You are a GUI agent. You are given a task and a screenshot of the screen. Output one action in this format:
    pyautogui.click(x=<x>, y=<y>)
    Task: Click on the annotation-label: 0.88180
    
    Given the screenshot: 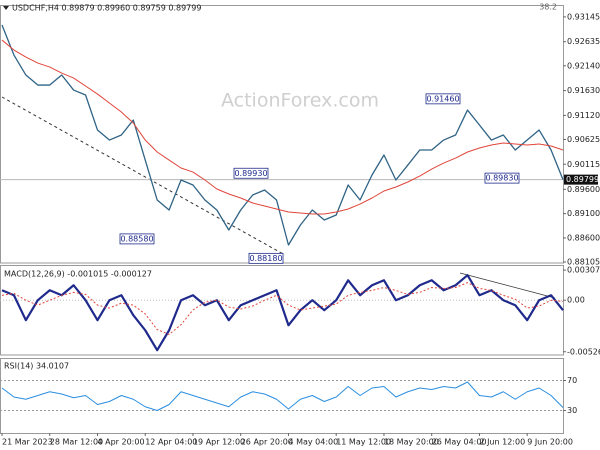 What is the action you would take?
    pyautogui.click(x=265, y=258)
    